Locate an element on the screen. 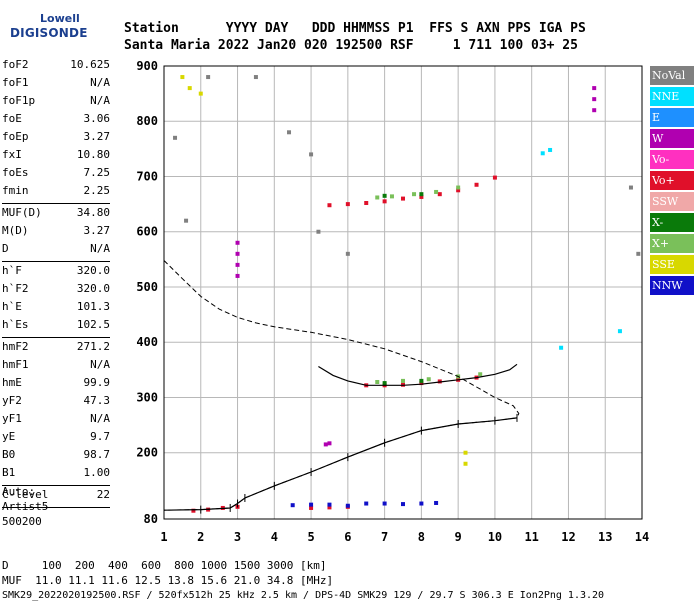  param-name: foEp is located at coordinates (15, 136).